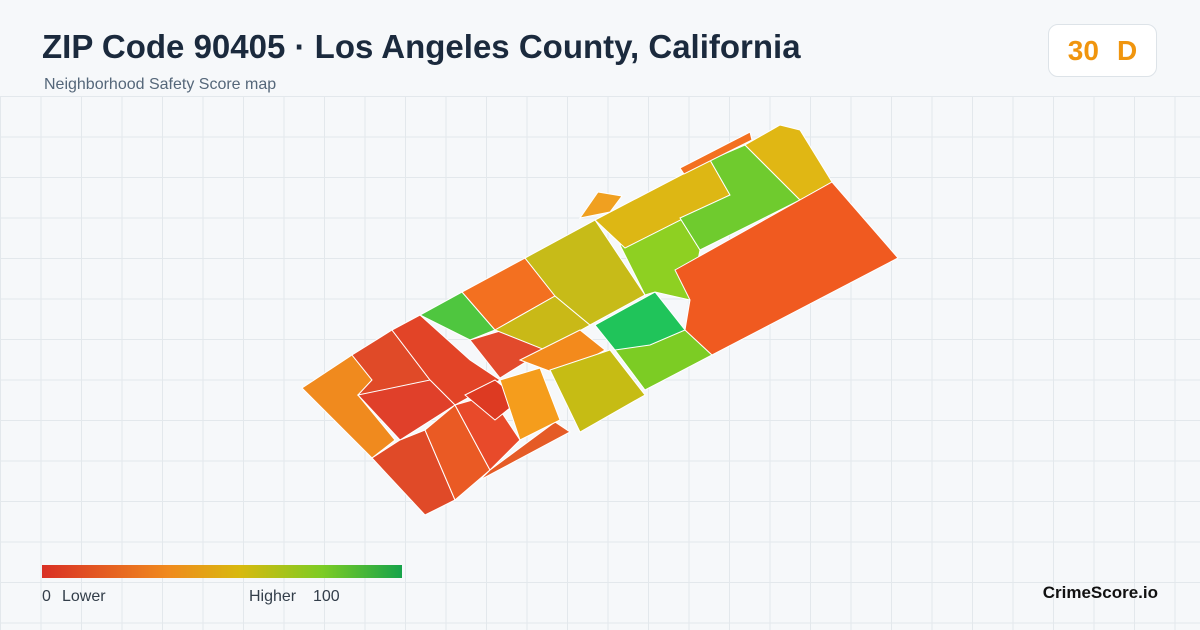 The image size is (1200, 630). Describe the element at coordinates (1102, 50) in the screenshot. I see `score-badge: 30 D` at that location.